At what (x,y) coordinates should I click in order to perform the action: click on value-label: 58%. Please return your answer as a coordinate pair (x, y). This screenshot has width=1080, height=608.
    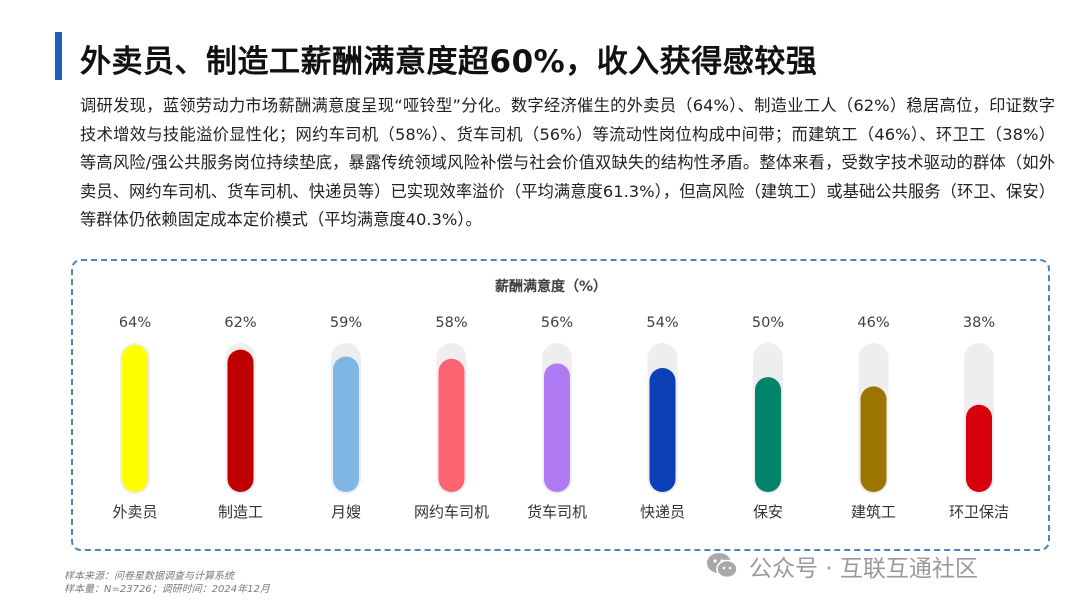
    Looking at the image, I should click on (451, 323).